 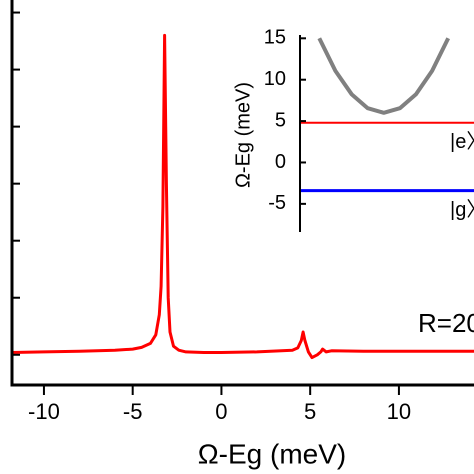 What do you see at coordinates (462, 142) in the screenshot?
I see `level-label: |e〉` at bounding box center [462, 142].